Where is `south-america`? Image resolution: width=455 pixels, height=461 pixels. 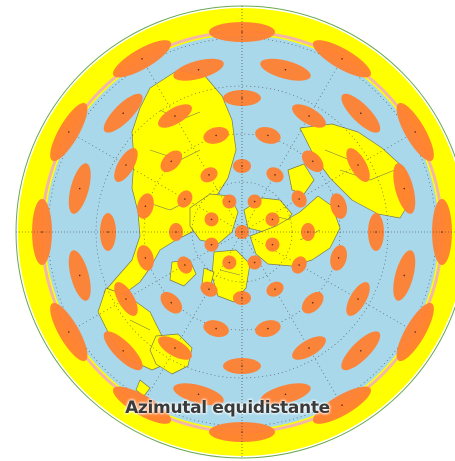 south-america is located at coordinates (132, 329).